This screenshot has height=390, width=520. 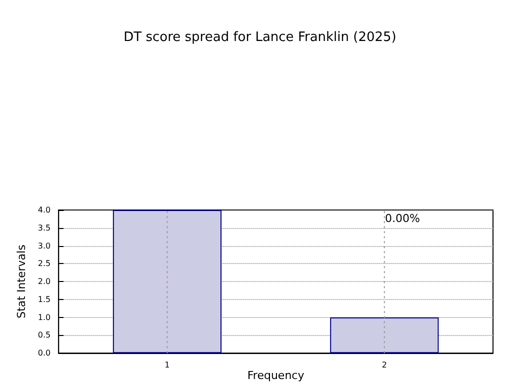 What do you see at coordinates (44, 317) in the screenshot?
I see `y-tick-label: 1.0` at bounding box center [44, 317].